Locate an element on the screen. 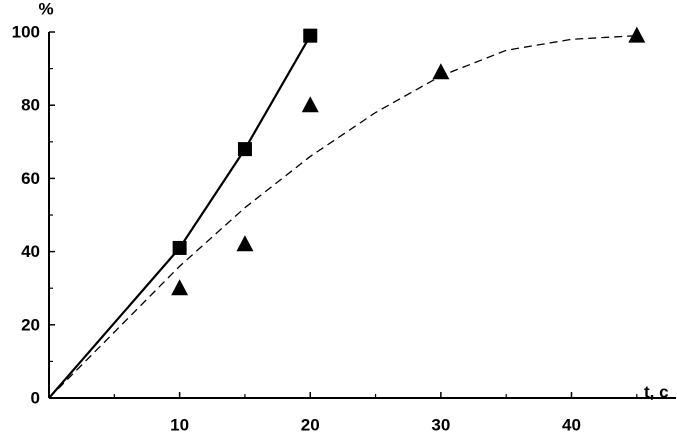 The height and width of the screenshot is (437, 677). x-tick-label: 30 is located at coordinates (440, 424).